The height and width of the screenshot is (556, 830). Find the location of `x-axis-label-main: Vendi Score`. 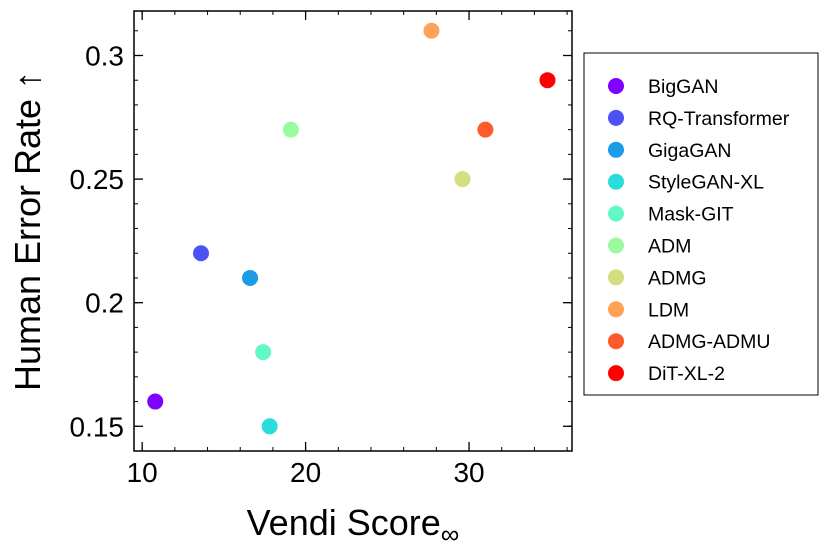

x-axis-label-main: Vendi Score is located at coordinates (344, 522).